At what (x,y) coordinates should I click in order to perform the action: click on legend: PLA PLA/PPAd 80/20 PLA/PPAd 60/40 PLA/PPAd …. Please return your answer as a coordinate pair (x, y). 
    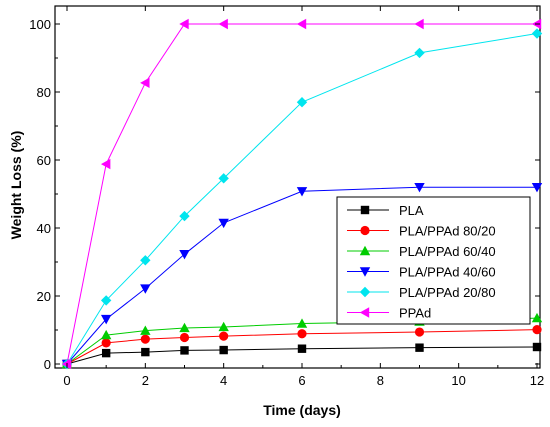
    Looking at the image, I should click on (433, 260).